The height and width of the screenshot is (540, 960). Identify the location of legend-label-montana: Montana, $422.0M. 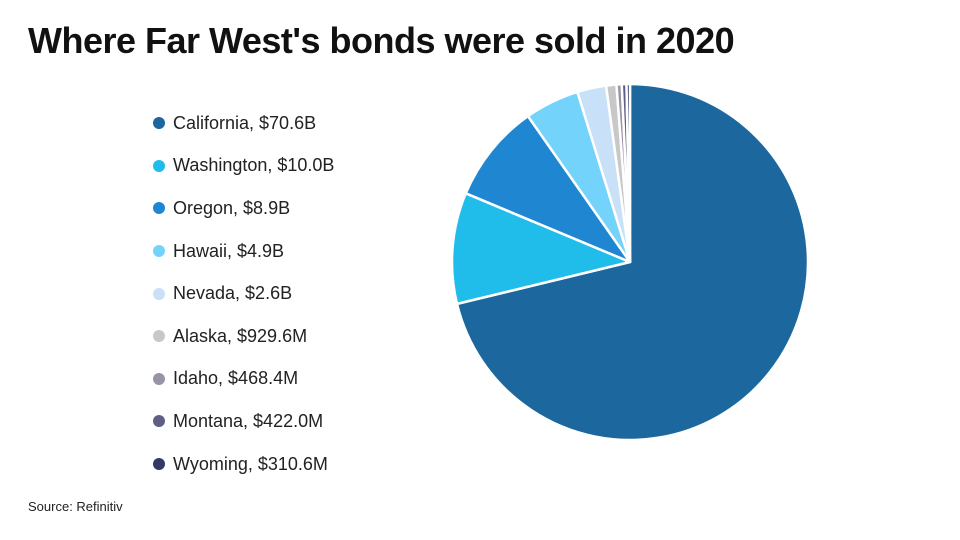
(248, 420).